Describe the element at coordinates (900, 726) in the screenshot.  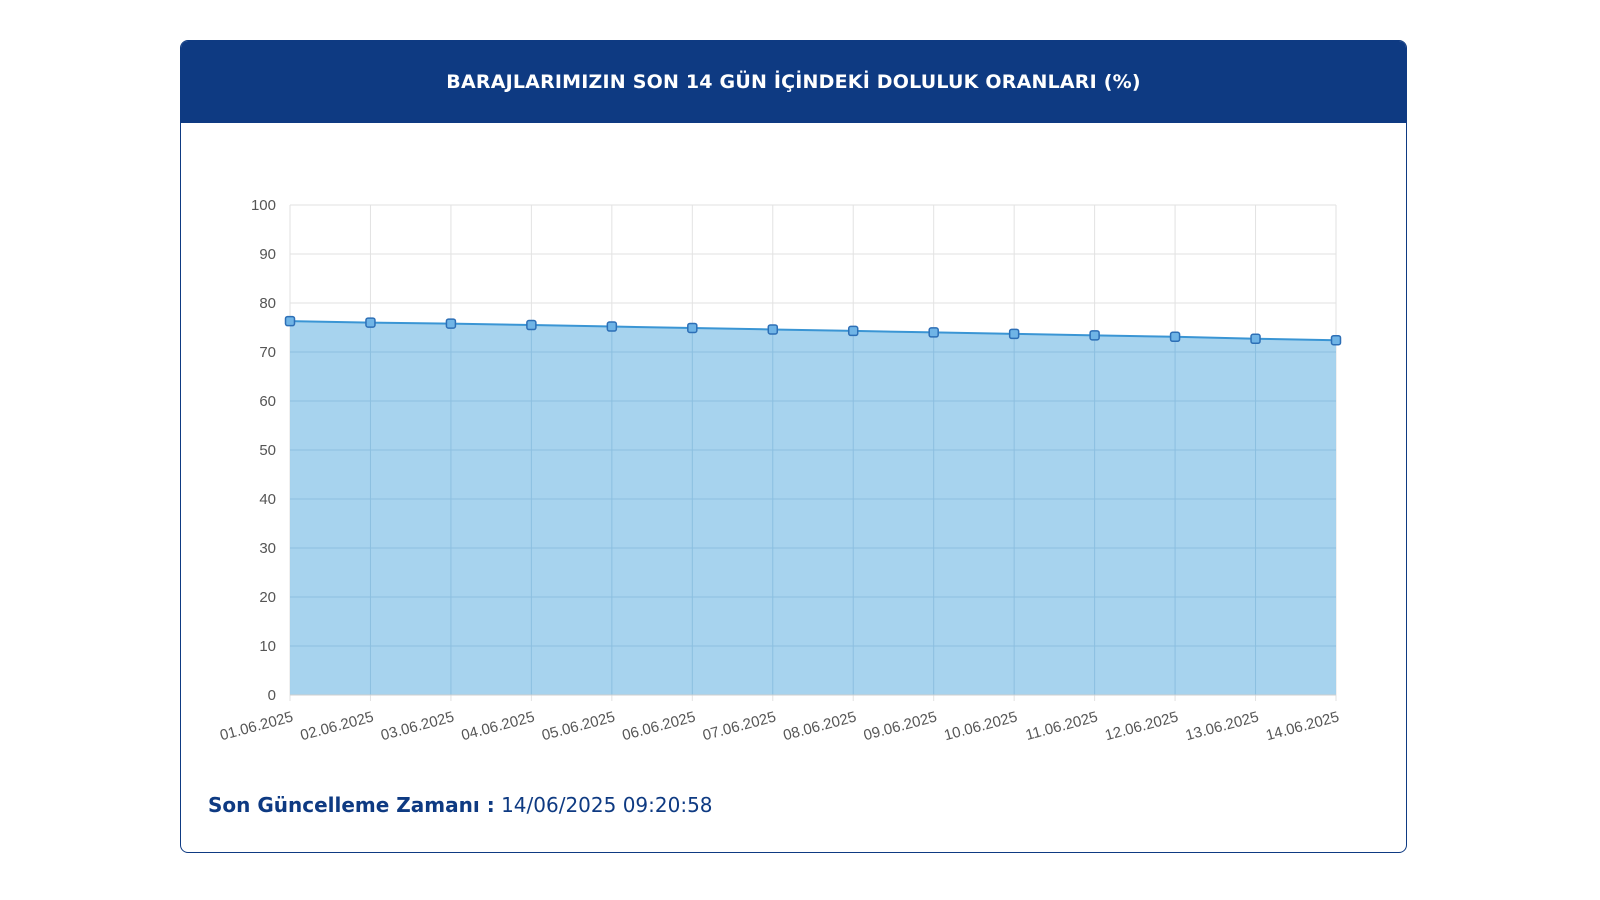
I see `x-tick-label: 09.06.2025` at that location.